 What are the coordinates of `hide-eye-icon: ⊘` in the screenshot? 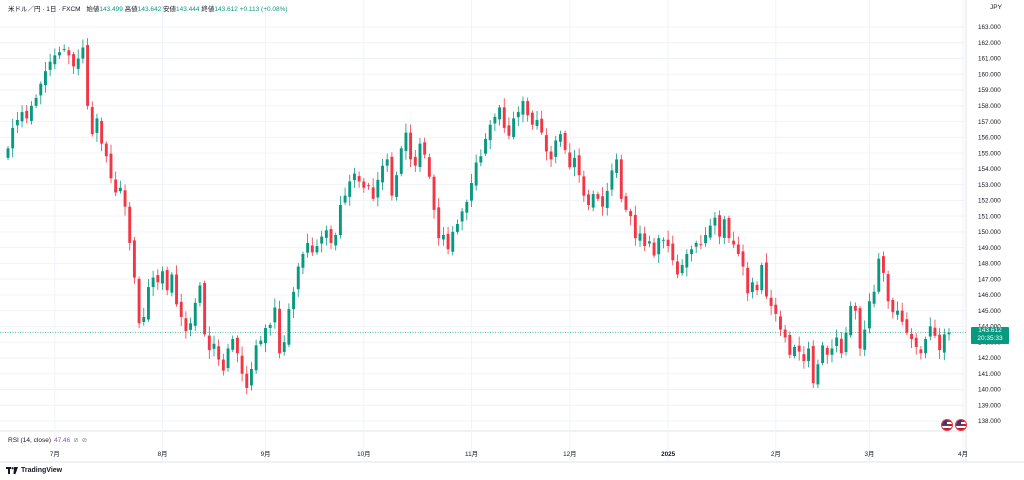 It's located at (76, 440).